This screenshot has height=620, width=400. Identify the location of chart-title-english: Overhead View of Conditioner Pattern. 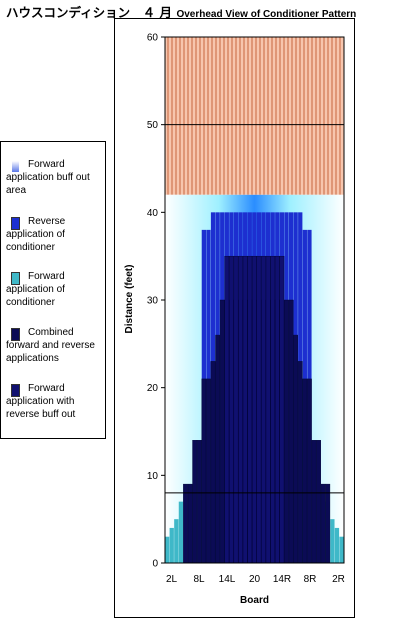
(266, 14).